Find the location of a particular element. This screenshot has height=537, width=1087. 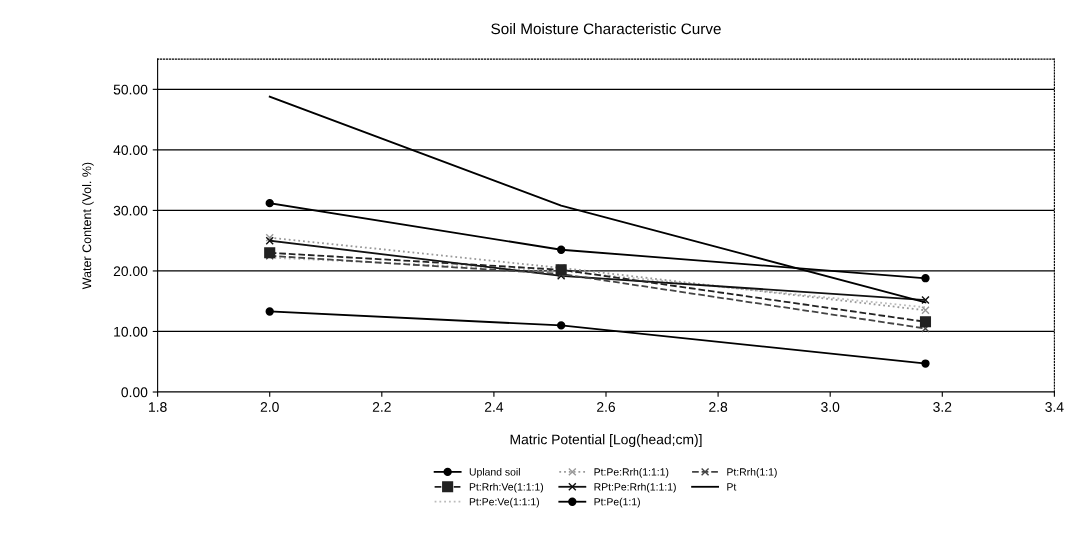

legend-label: Pt:Pe:Rrh(1:1:1) is located at coordinates (631, 472).